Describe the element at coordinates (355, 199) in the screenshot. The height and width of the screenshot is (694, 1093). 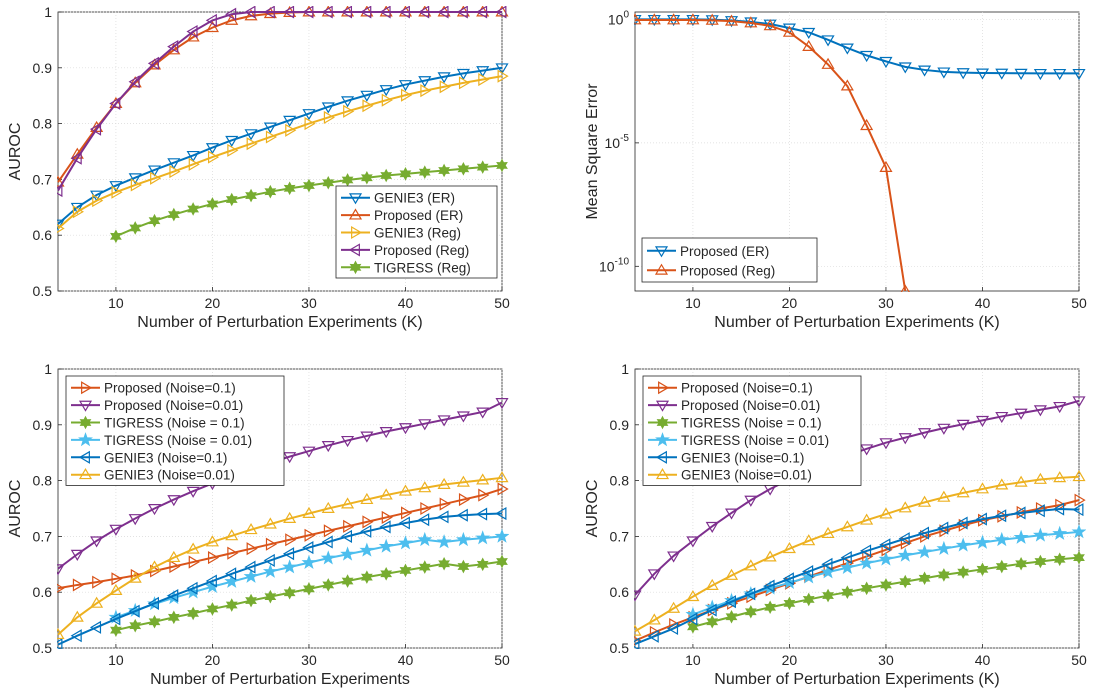
I see `legend-entry-genie3-er-marker` at that location.